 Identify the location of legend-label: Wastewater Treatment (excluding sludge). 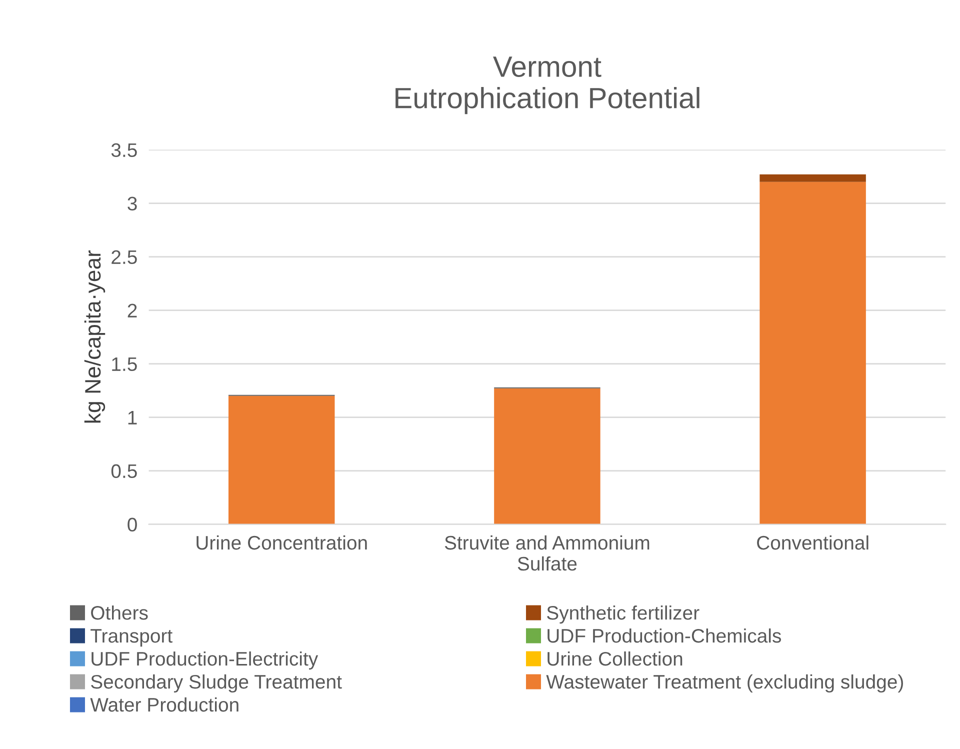
(724, 683).